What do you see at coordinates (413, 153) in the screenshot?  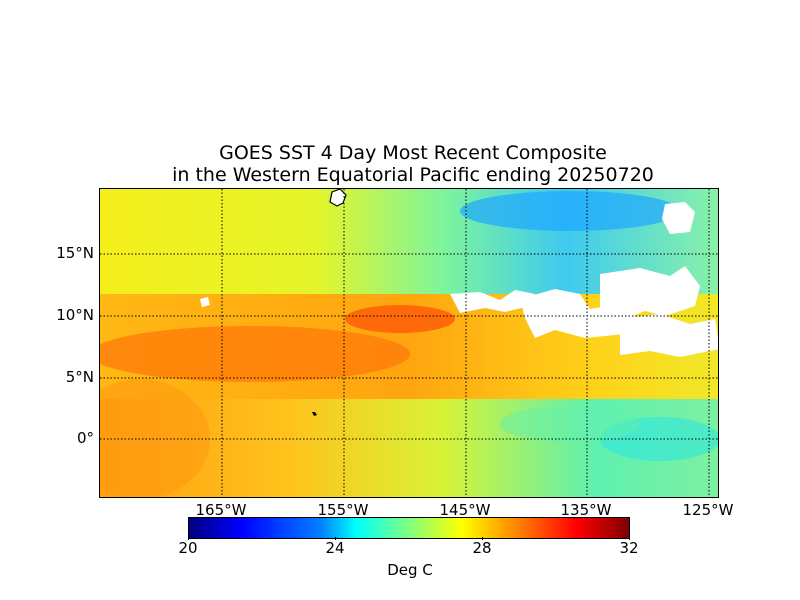 I see `map-title-line-1: GOES SST 4 Day Most Recent Composite` at bounding box center [413, 153].